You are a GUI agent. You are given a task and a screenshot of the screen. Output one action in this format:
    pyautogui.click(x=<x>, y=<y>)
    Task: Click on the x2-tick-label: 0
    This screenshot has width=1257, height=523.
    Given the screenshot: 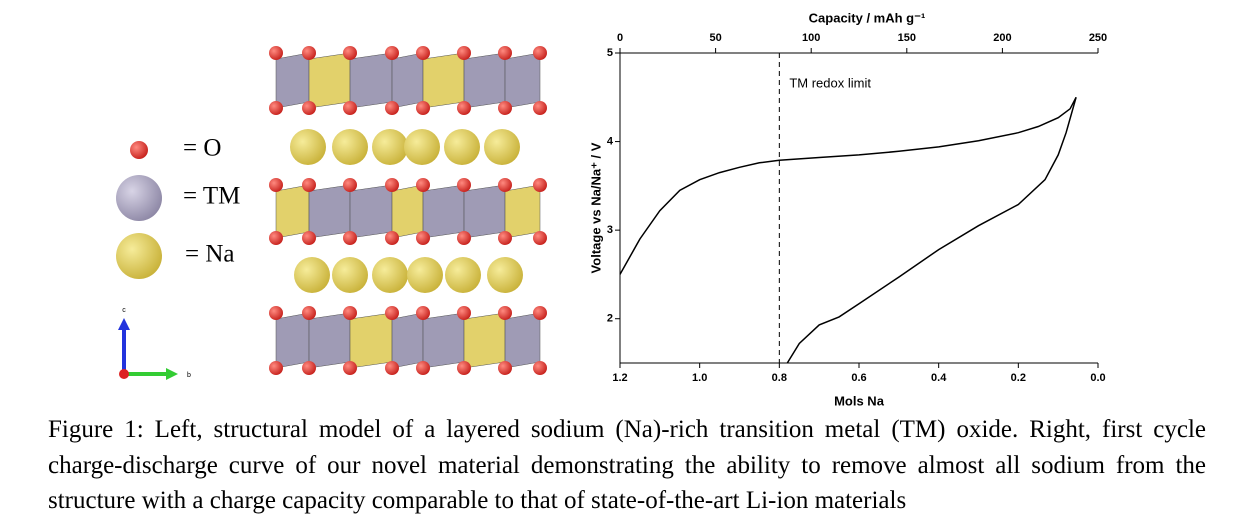 What is the action you would take?
    pyautogui.click(x=620, y=38)
    